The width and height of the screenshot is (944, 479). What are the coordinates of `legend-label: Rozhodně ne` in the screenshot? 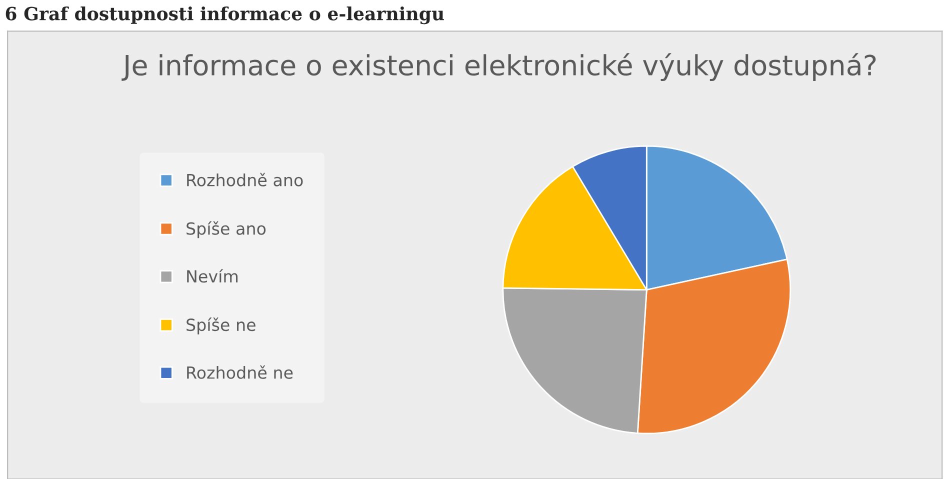 It's located at (240, 372).